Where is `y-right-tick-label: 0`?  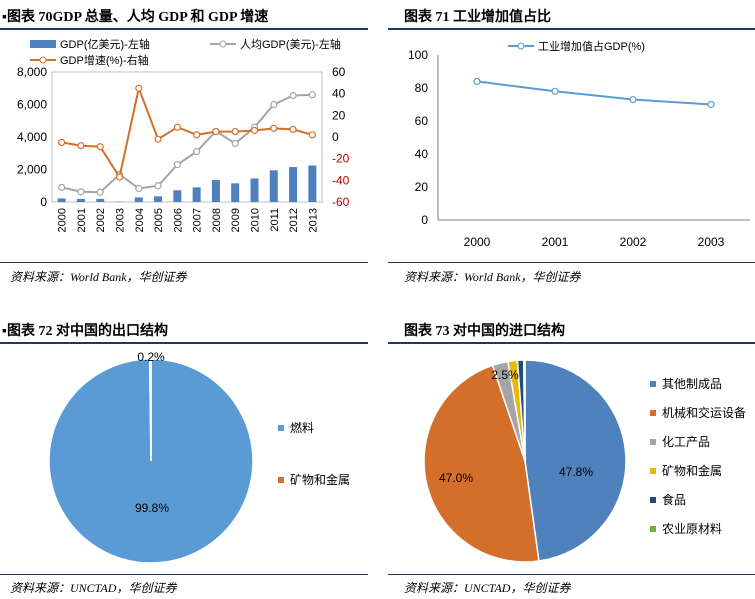
y-right-tick-label: 0 is located at coordinates (335, 137).